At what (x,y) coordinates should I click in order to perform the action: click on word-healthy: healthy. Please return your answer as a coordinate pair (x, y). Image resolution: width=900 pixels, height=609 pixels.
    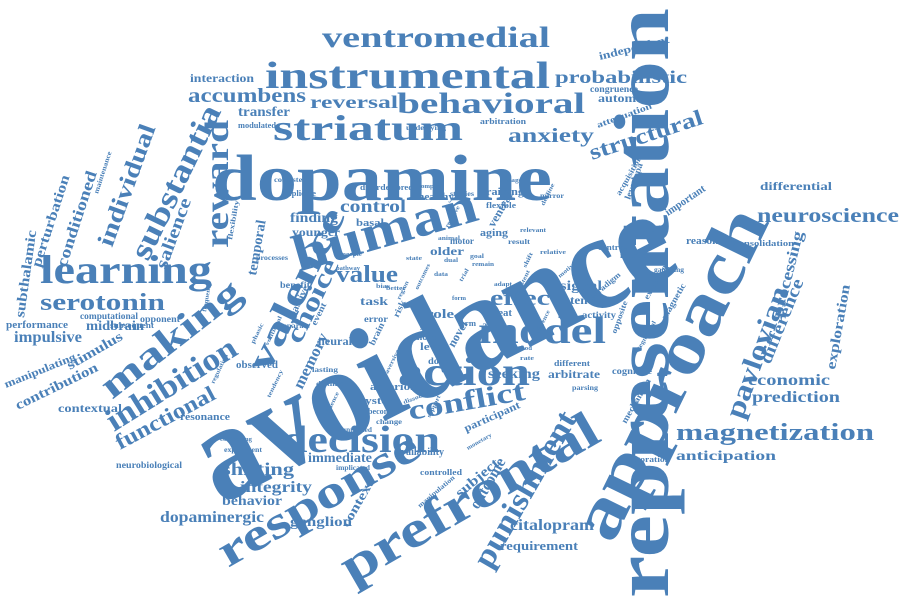
    Looking at the image, I should click on (436, 197).